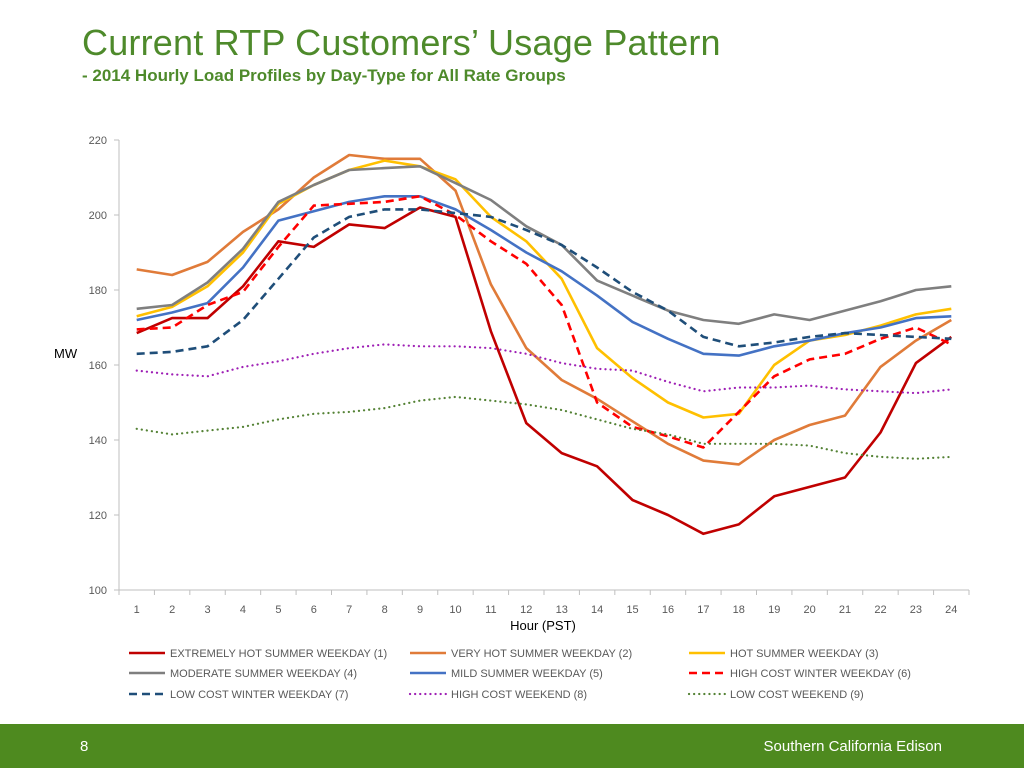 The image size is (1024, 768). Describe the element at coordinates (98, 516) in the screenshot. I see `y-tick-label: 120` at that location.